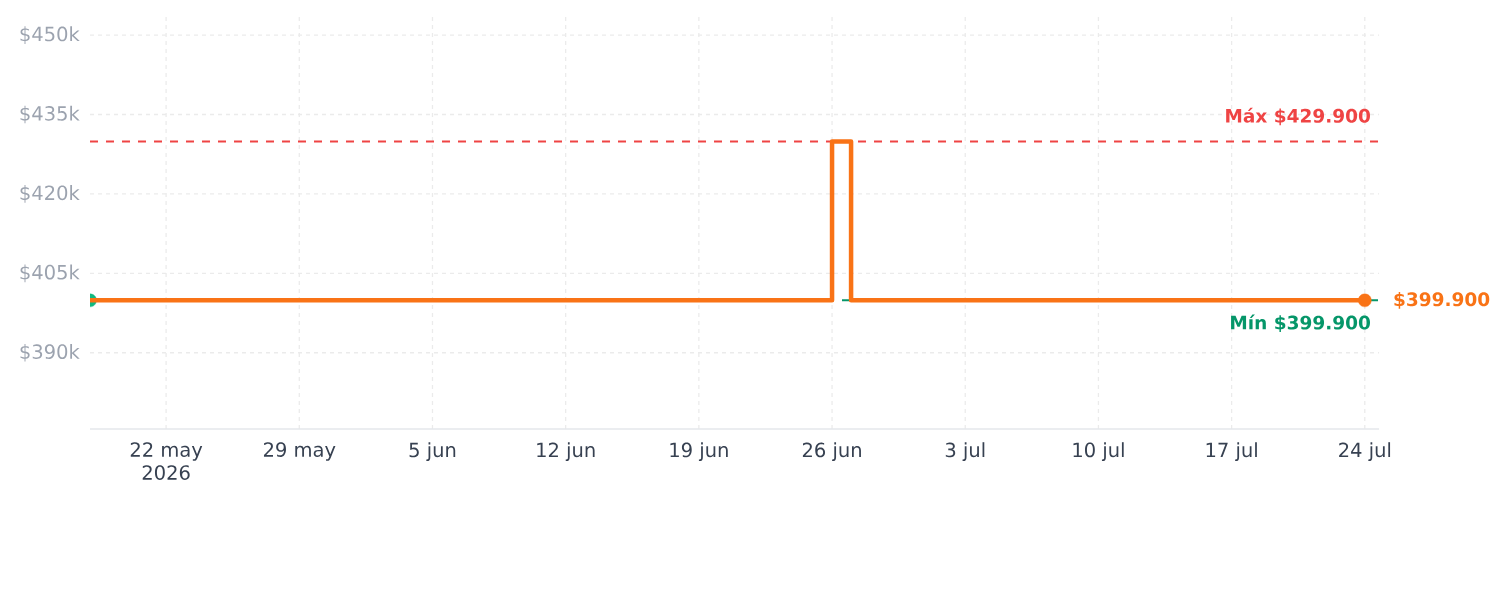  I want to click on x-tick-label: 3 jul, so click(965, 452).